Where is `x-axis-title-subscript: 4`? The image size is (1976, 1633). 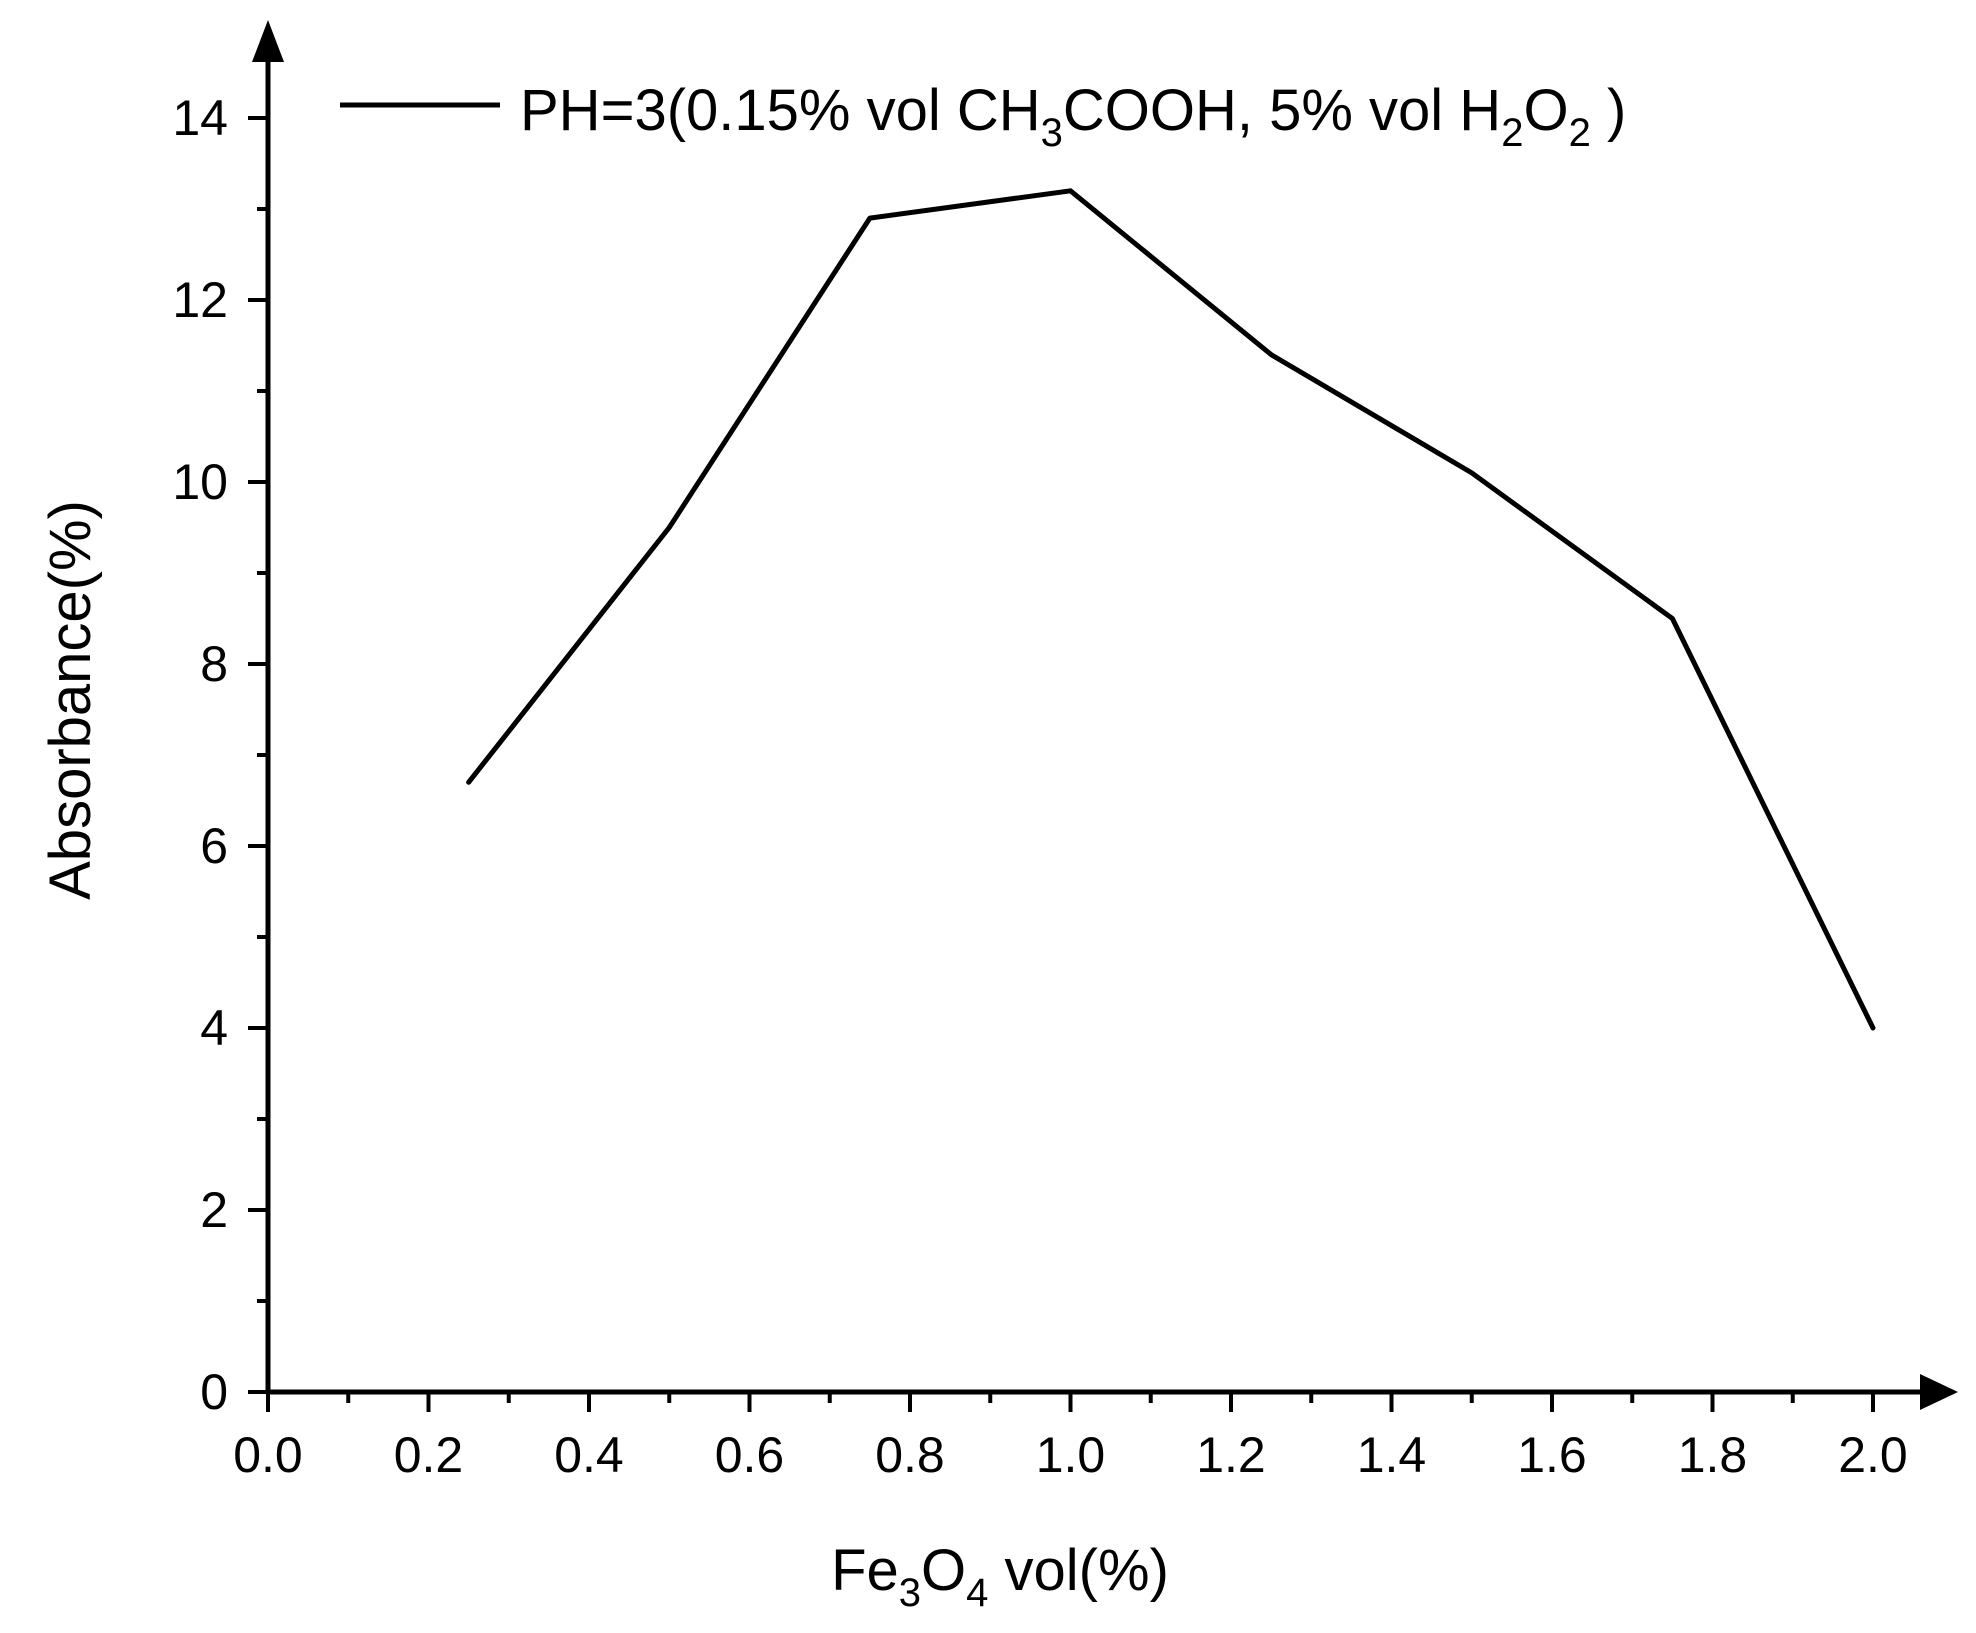 x-axis-title-subscript: 4 is located at coordinates (977, 1593).